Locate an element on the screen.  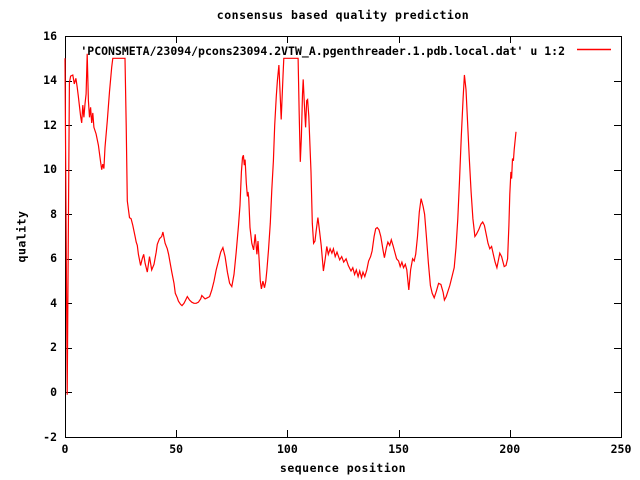
y-tick-label: 12 is located at coordinates (50, 124).